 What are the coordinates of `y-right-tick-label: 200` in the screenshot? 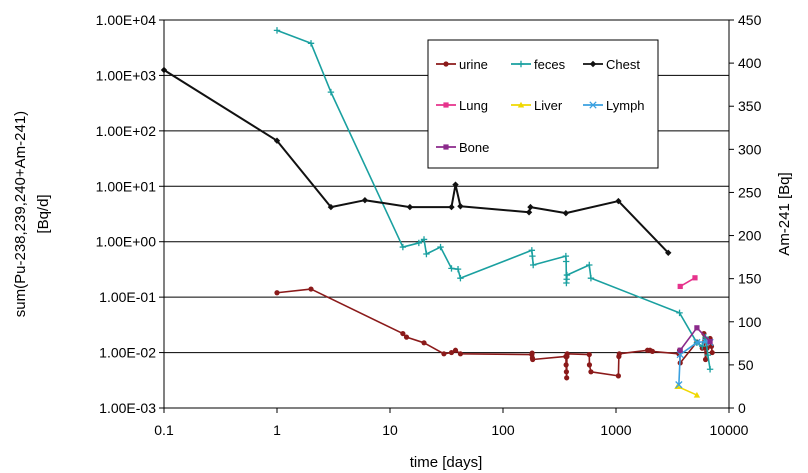 It's located at (750, 236).